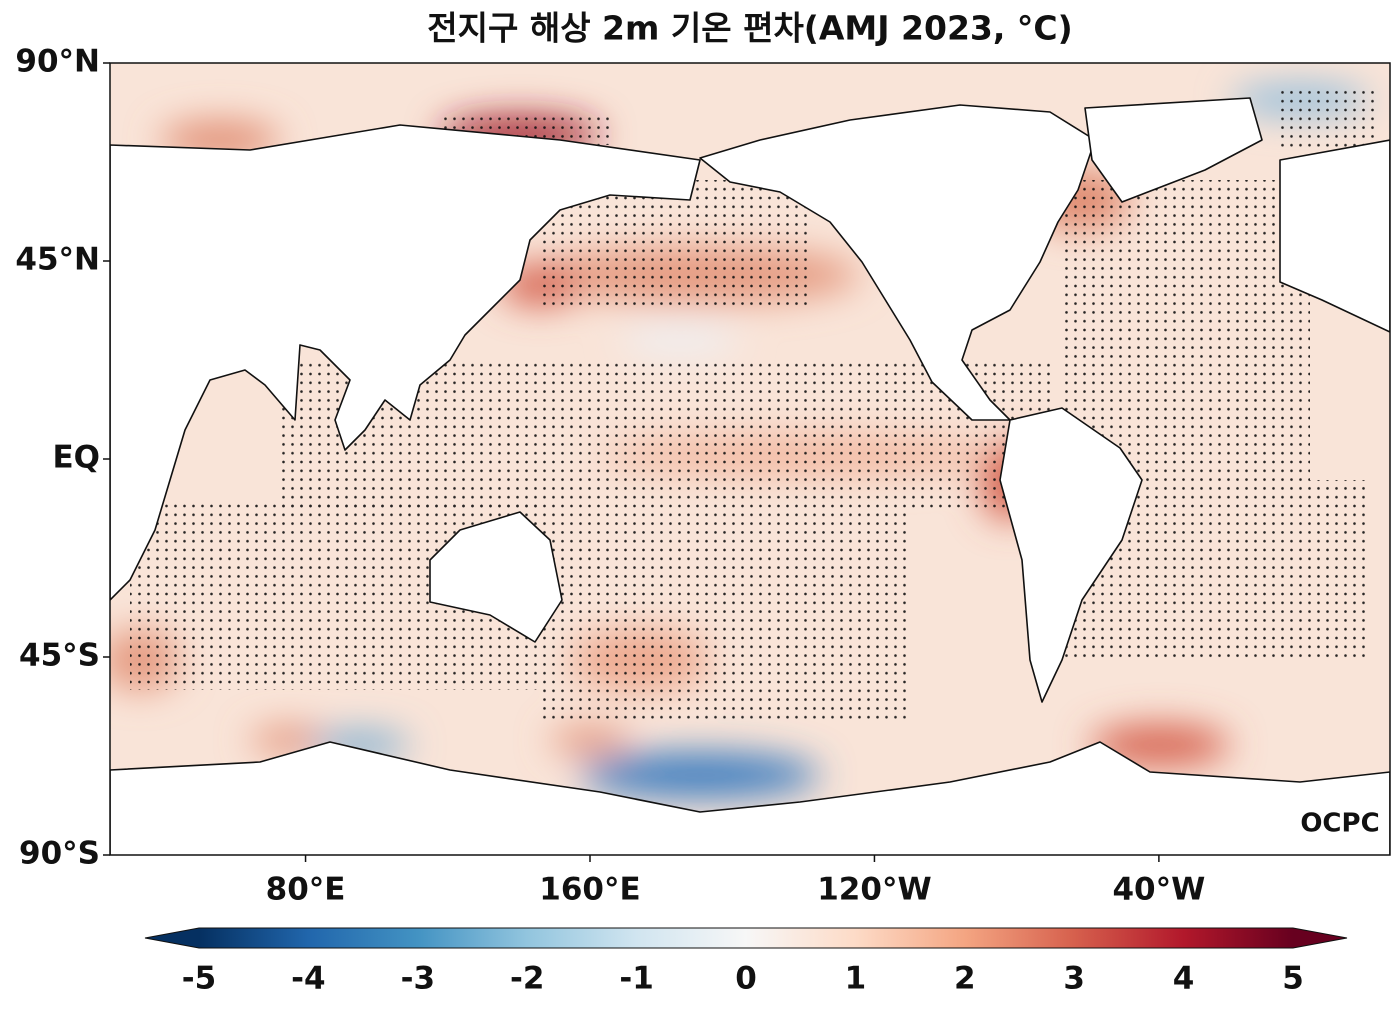 Image resolution: width=1400 pixels, height=1011 pixels. Describe the element at coordinates (856, 979) in the screenshot. I see `colorbar-tick-label: 1` at that location.